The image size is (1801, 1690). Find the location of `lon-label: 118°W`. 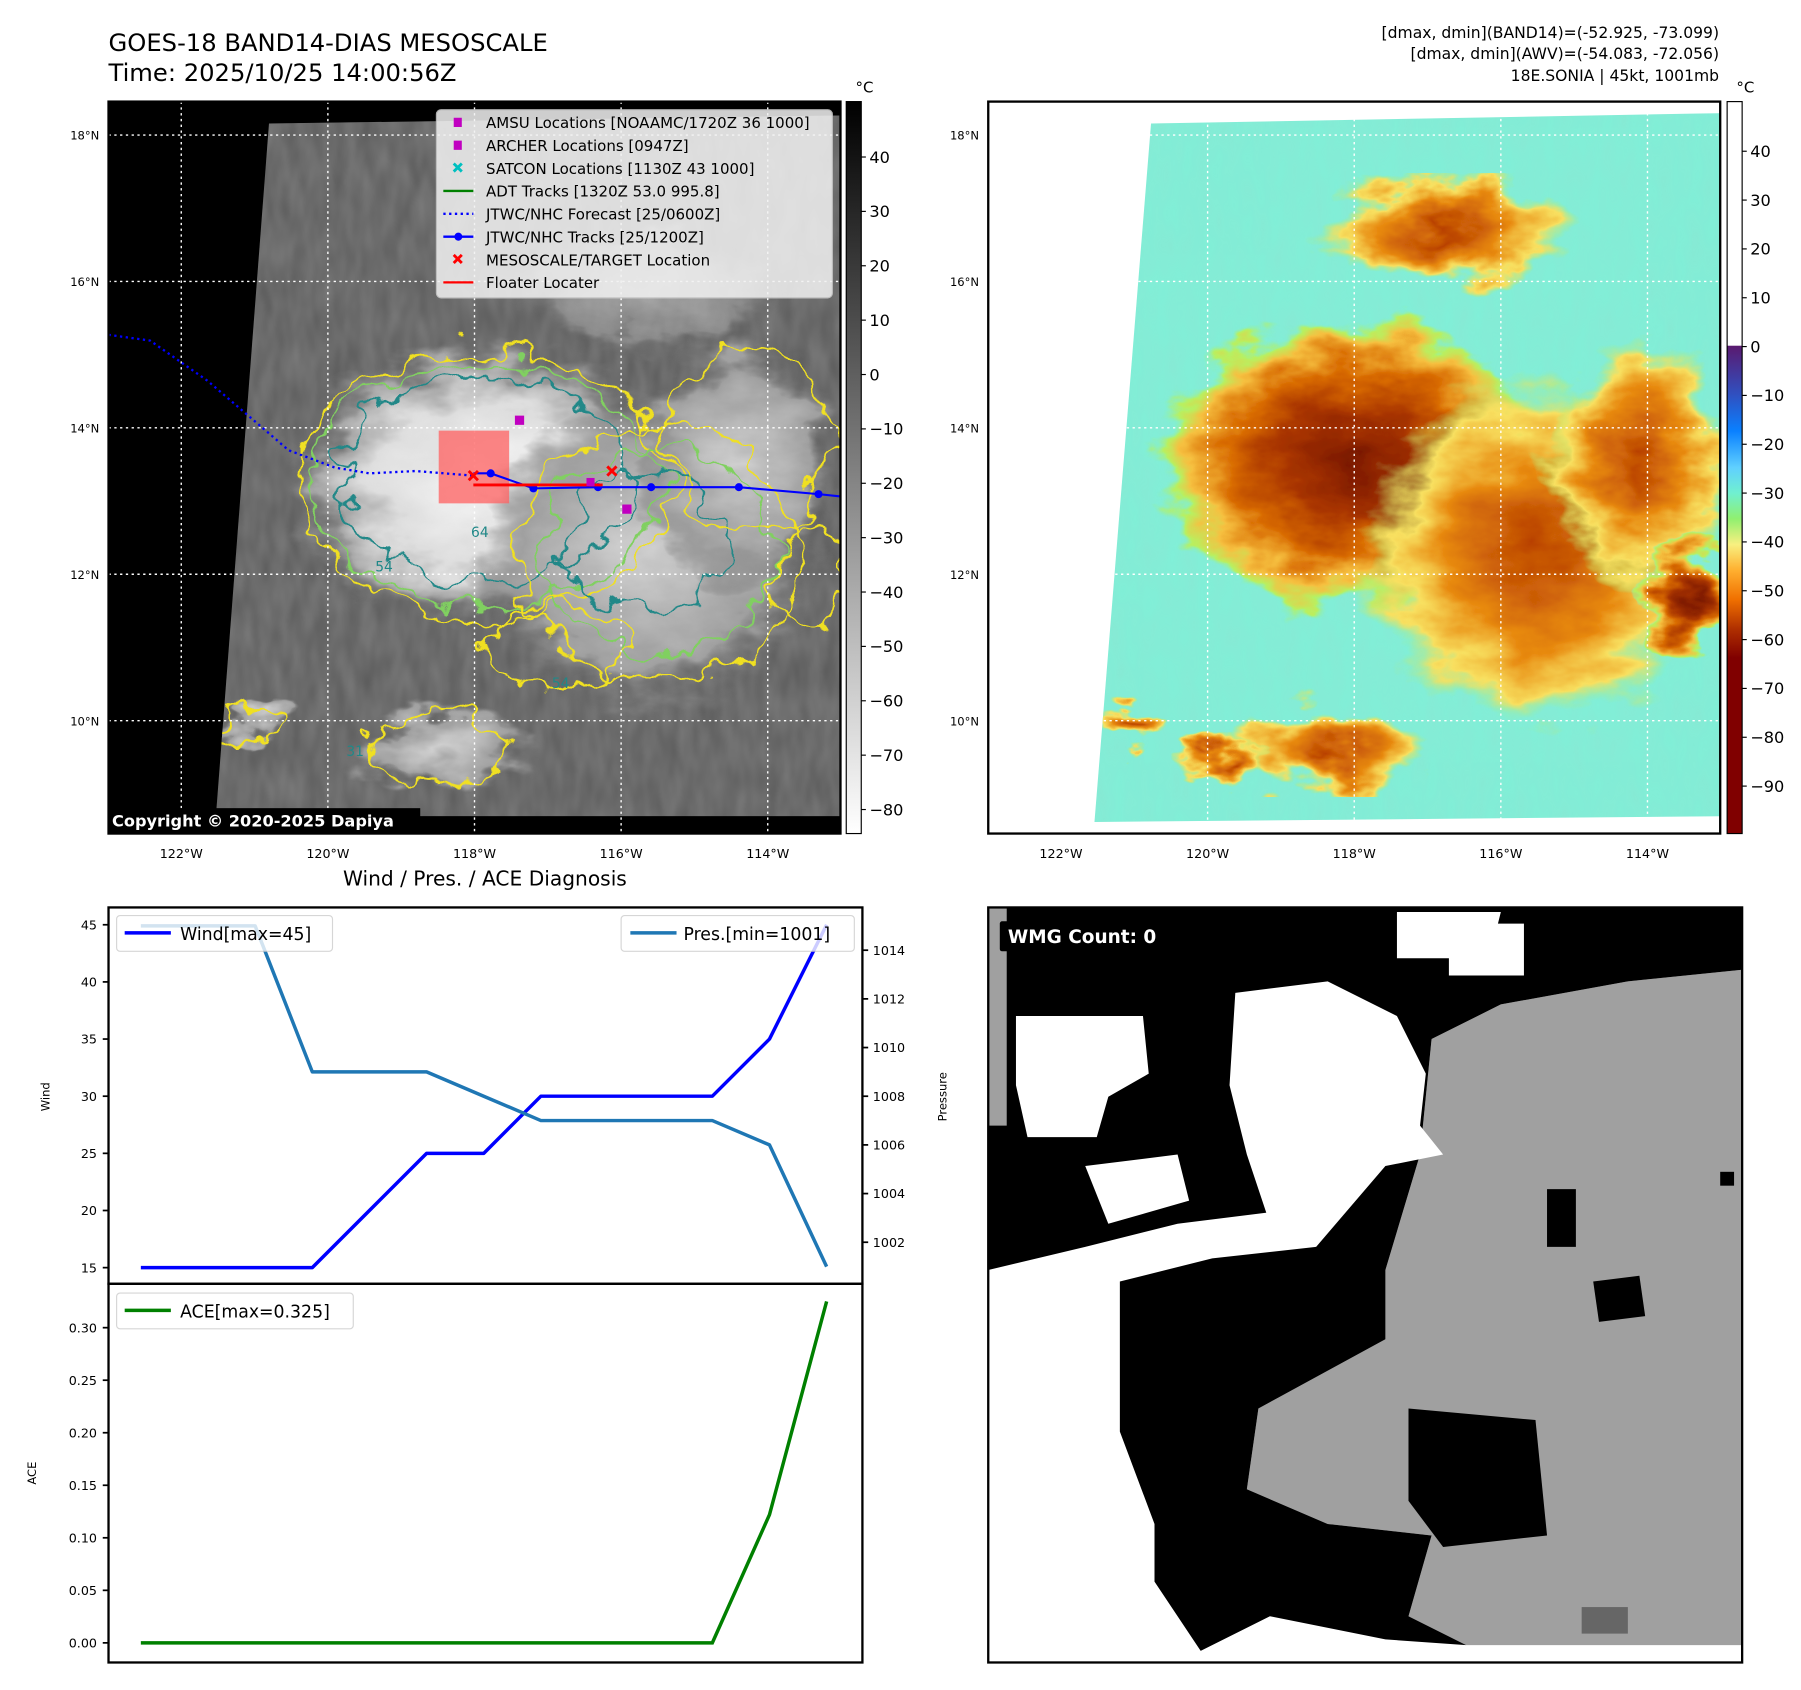

lon-label: 118°W is located at coordinates (1355, 853).